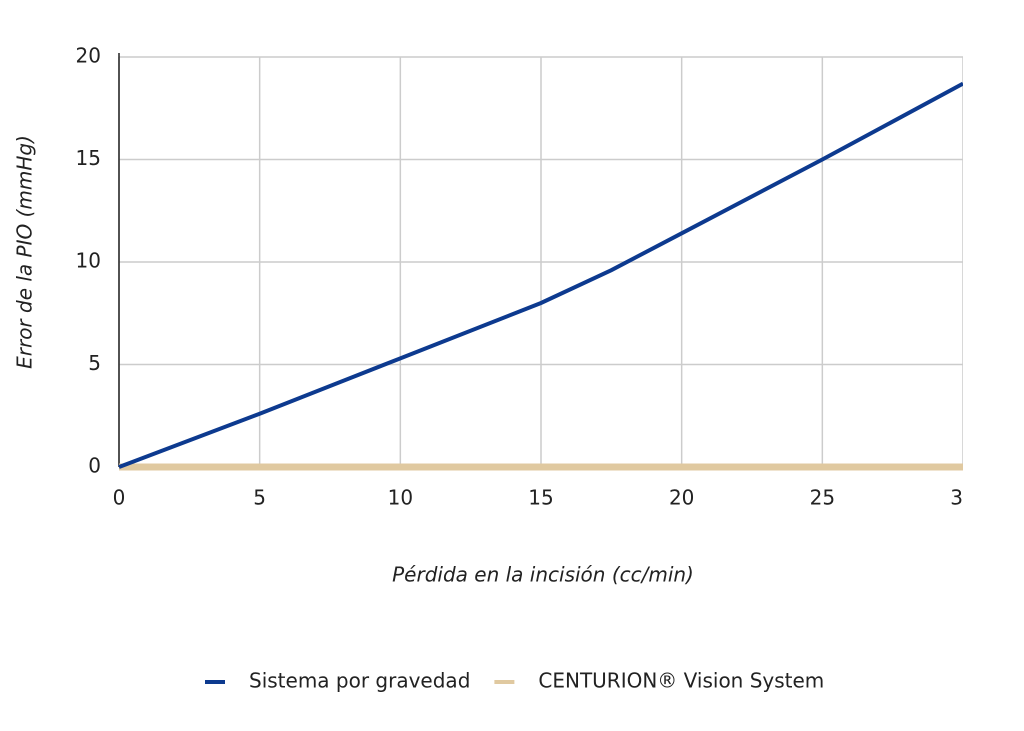 The width and height of the screenshot is (1024, 731). I want to click on y-tick-label: 5, so click(94, 363).